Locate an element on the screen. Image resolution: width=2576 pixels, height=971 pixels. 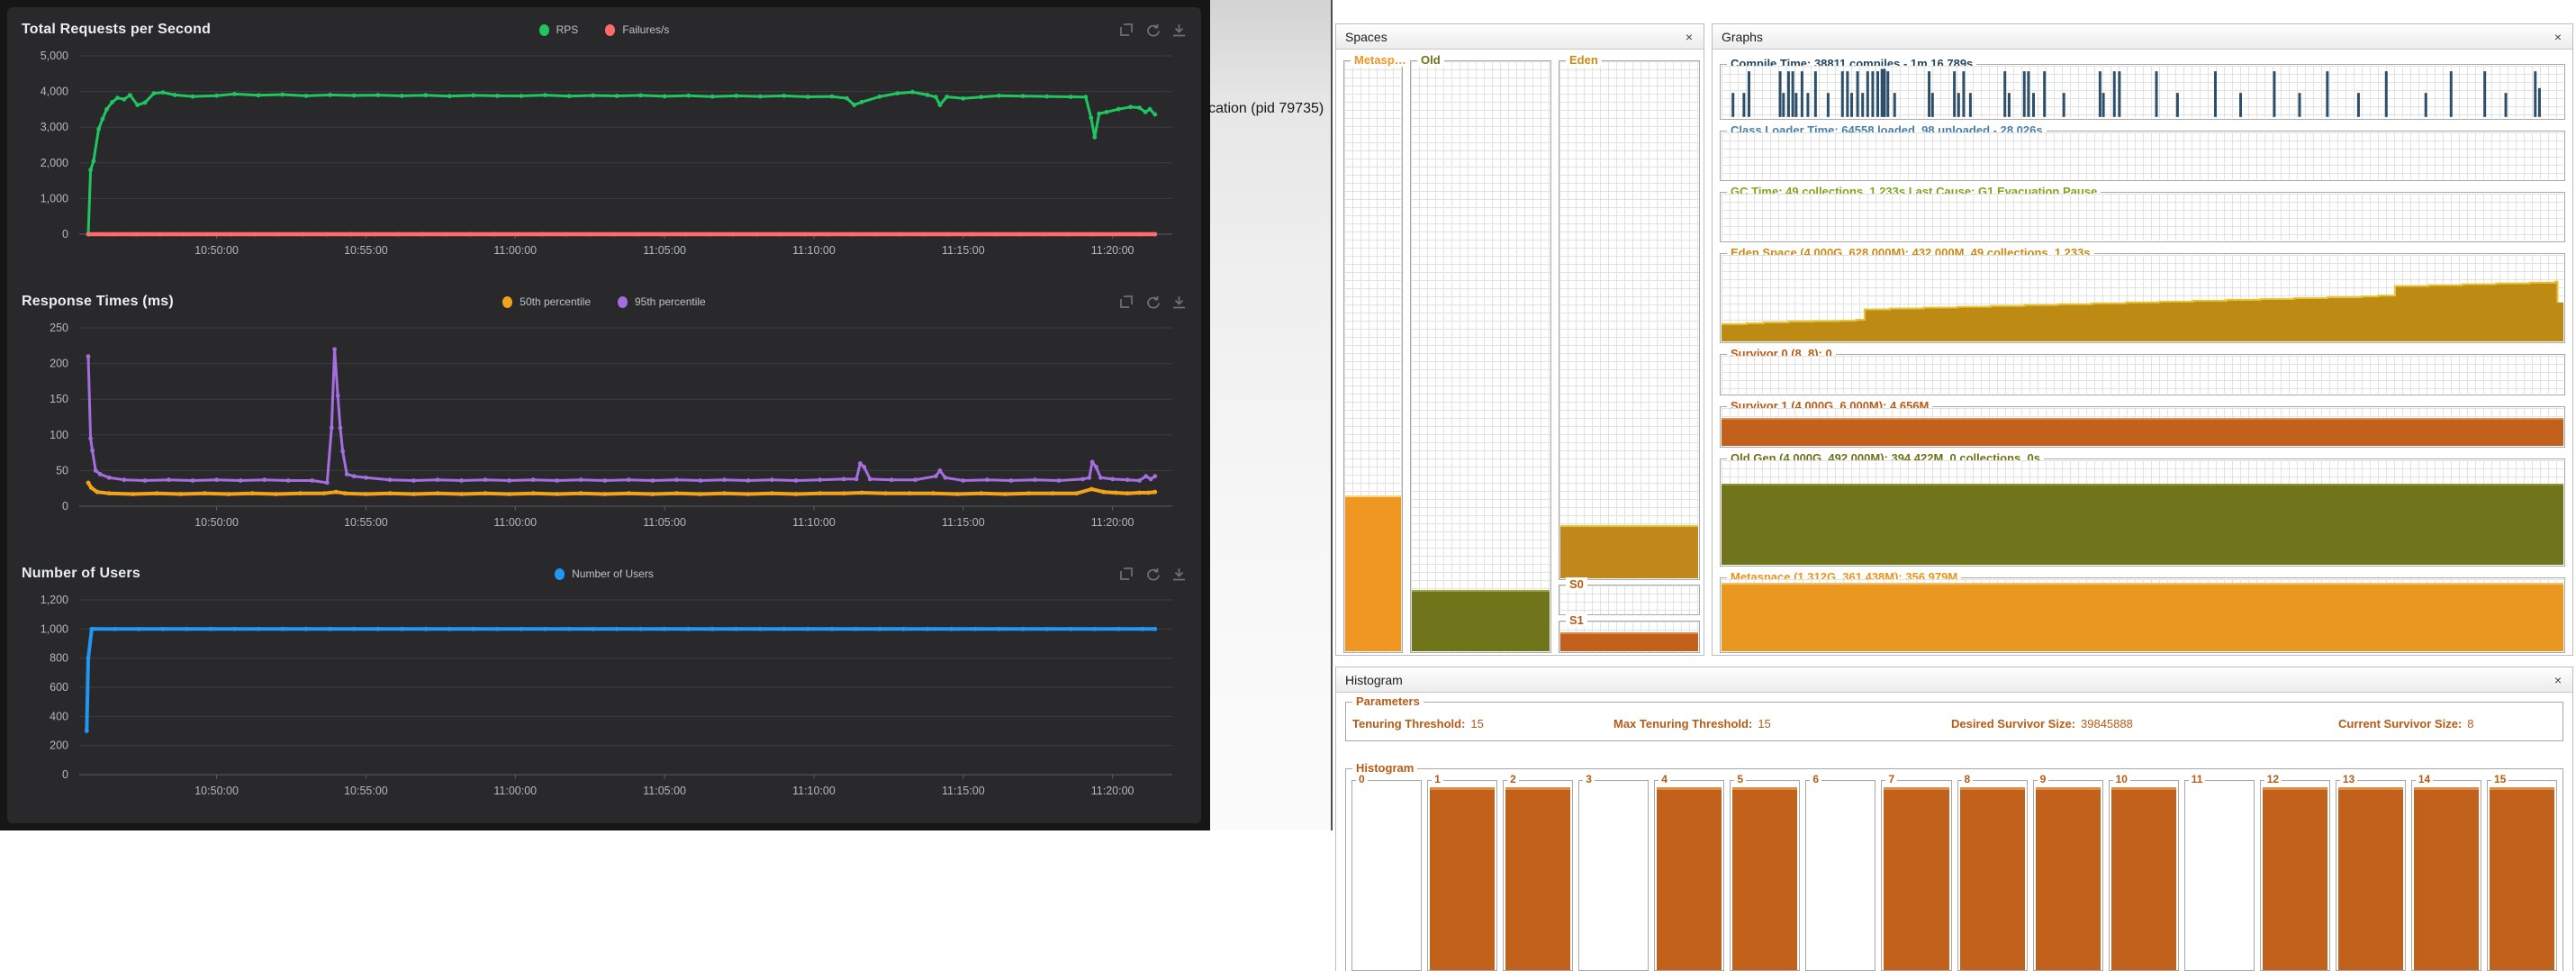
histogram-bin-5: 5 is located at coordinates (1765, 872).